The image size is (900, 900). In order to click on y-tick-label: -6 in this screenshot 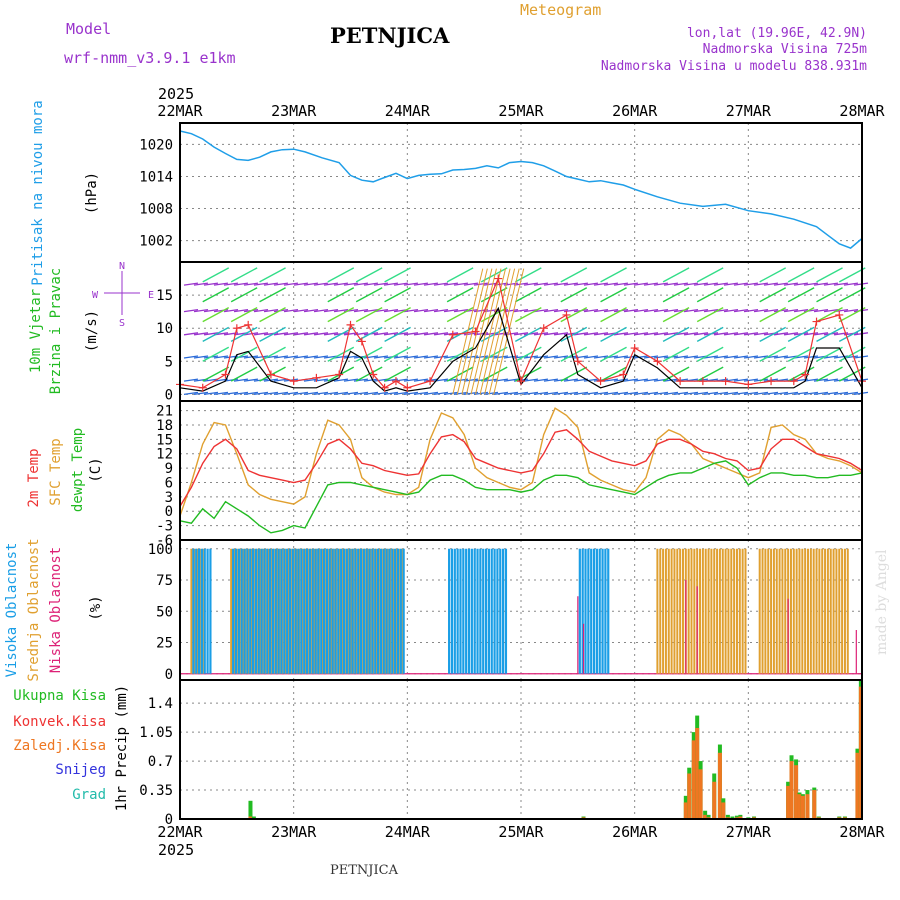, I will do `click(164, 541)`.